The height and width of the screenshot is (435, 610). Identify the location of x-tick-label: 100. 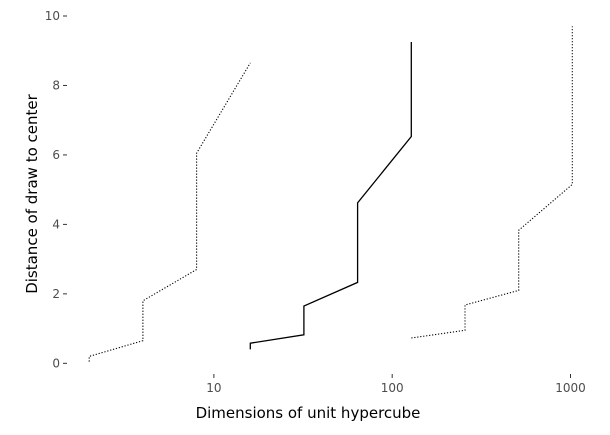
(392, 388).